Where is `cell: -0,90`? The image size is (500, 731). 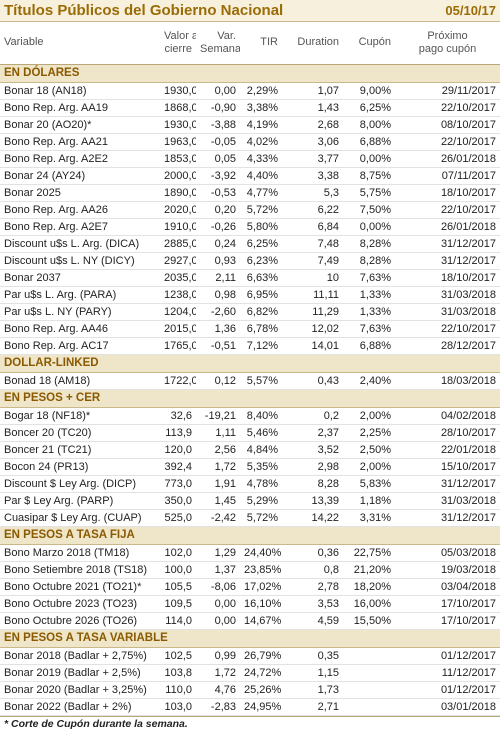 cell: -0,90 is located at coordinates (218, 108).